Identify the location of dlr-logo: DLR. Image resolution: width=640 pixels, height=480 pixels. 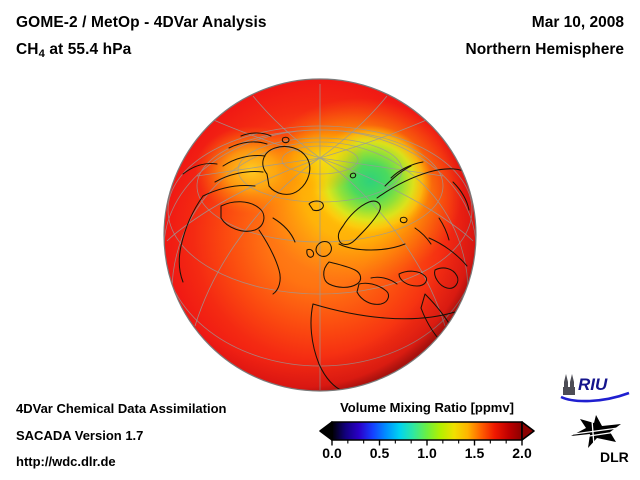
(600, 440).